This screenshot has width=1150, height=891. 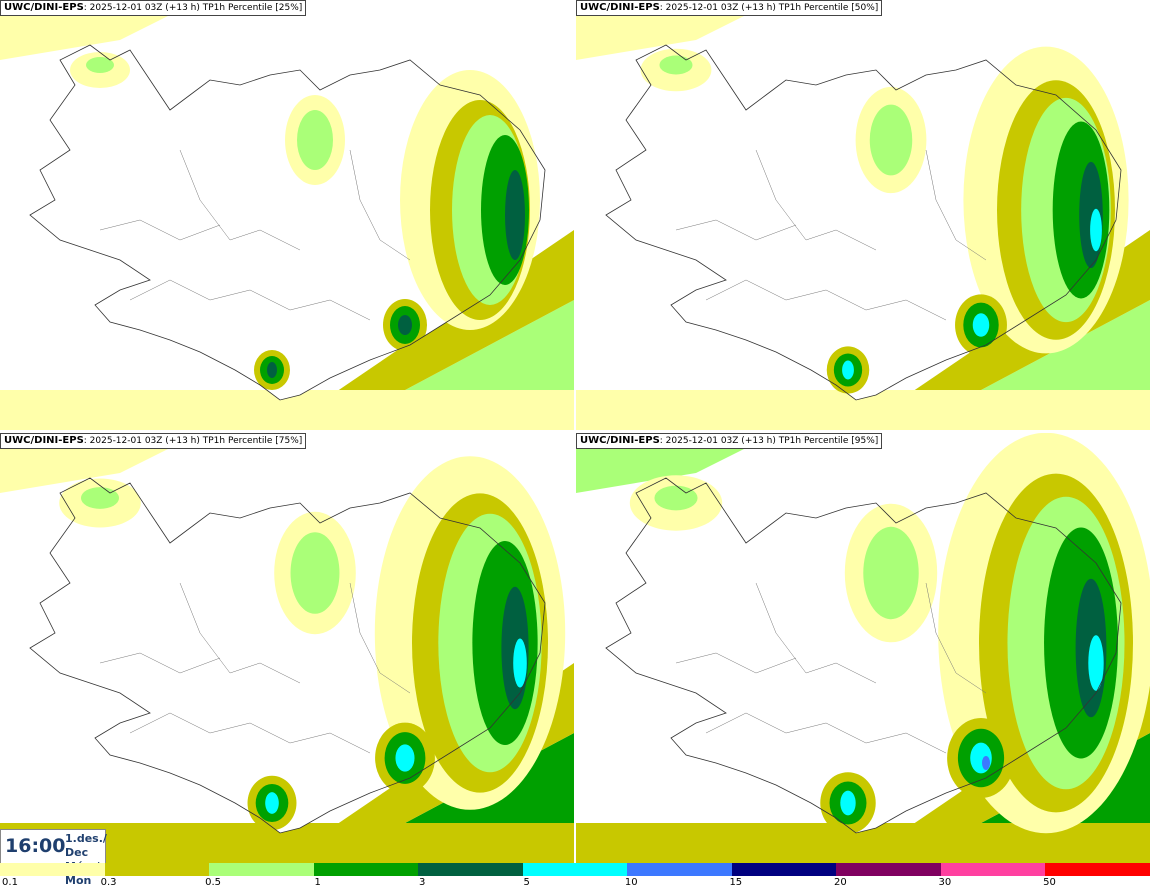 I want to click on legend-label: 30, so click(x=945, y=882).